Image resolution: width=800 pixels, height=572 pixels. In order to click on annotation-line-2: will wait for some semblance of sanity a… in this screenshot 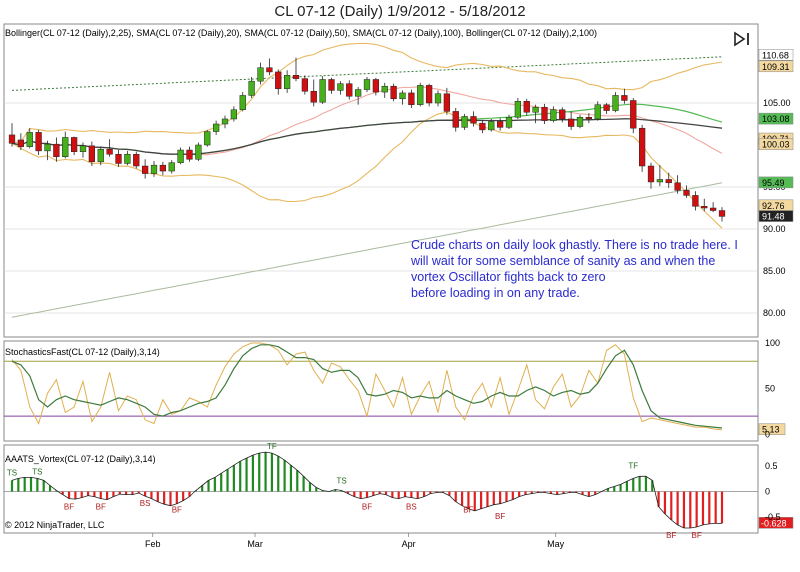, I will do `click(562, 261)`.